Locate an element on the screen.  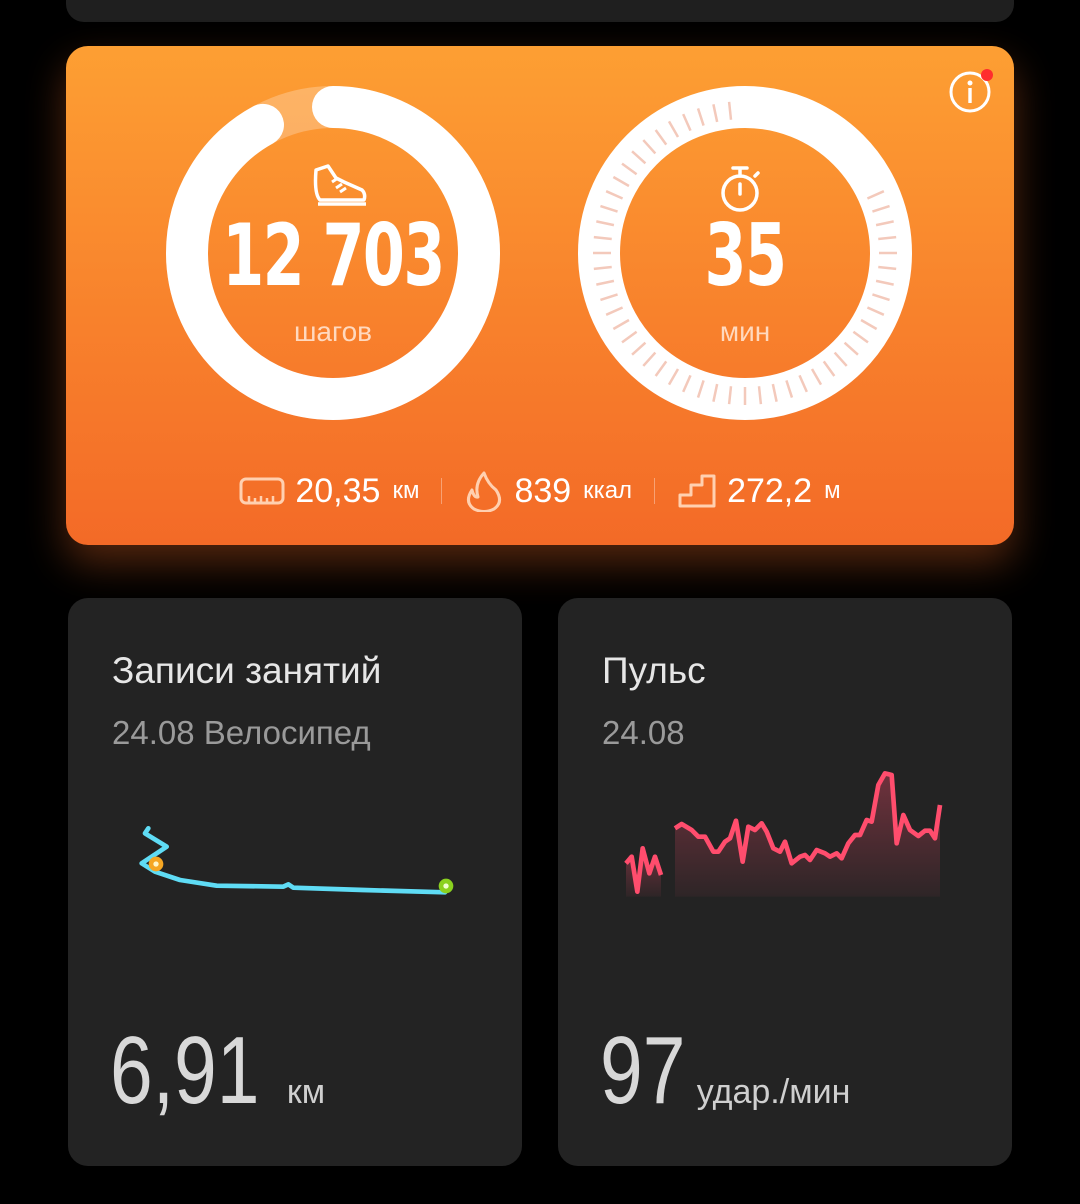
workout-distance-unit: км is located at coordinates (306, 1092).